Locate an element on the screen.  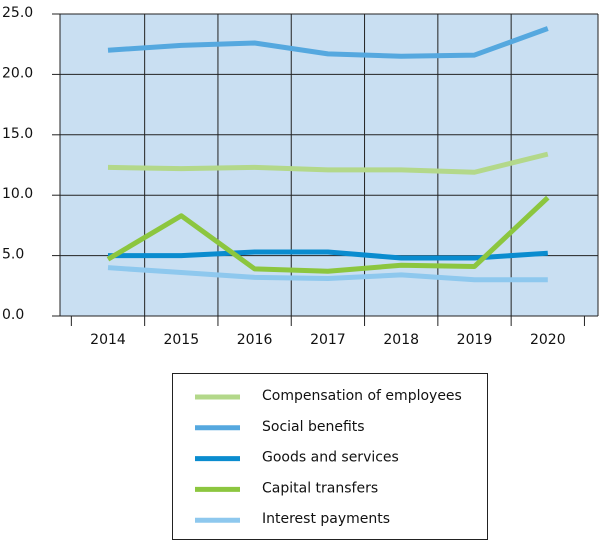
x-tick-label: 2019 is located at coordinates (475, 340).